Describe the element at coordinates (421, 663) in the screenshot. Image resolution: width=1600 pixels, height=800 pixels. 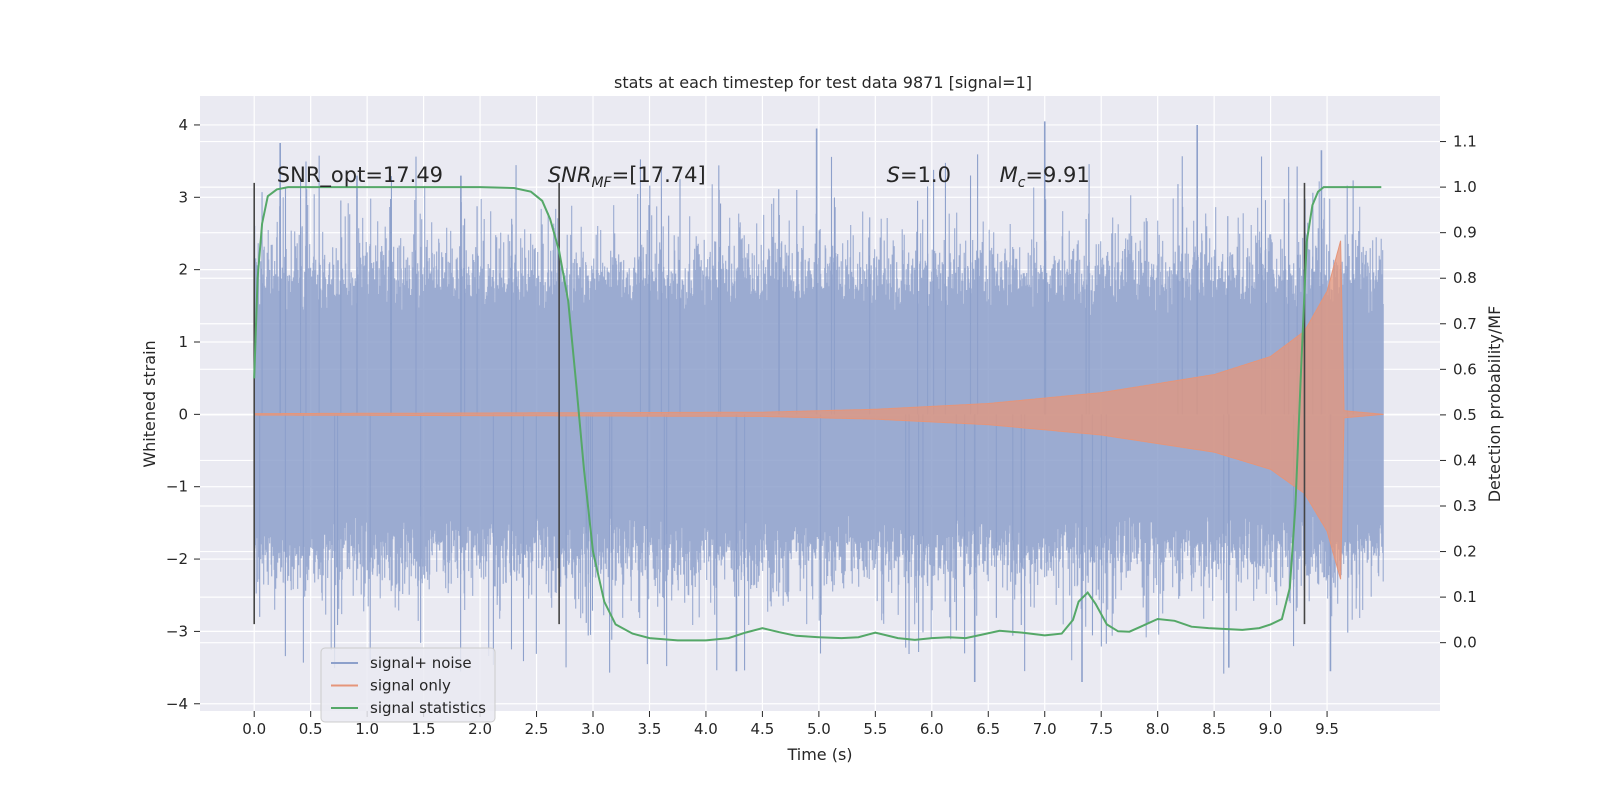
I see `legend-label: signal+ noise` at that location.